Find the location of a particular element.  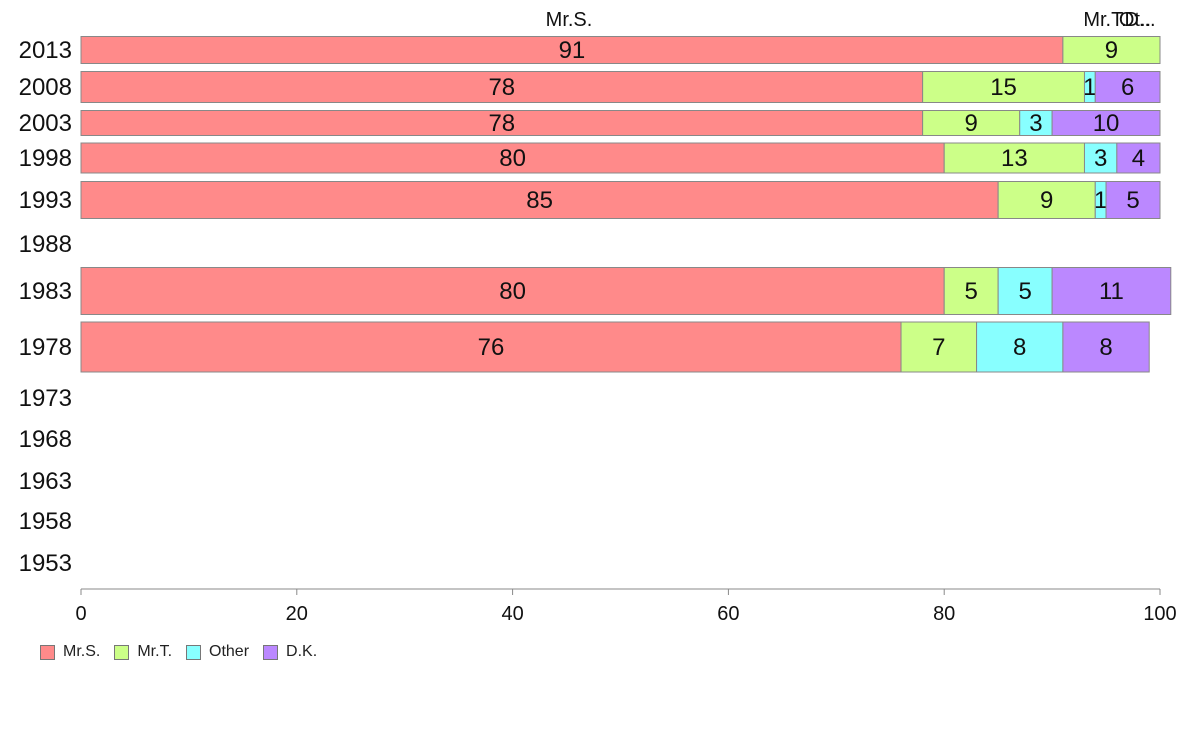

legend-label: Mr.S. is located at coordinates (82, 651).